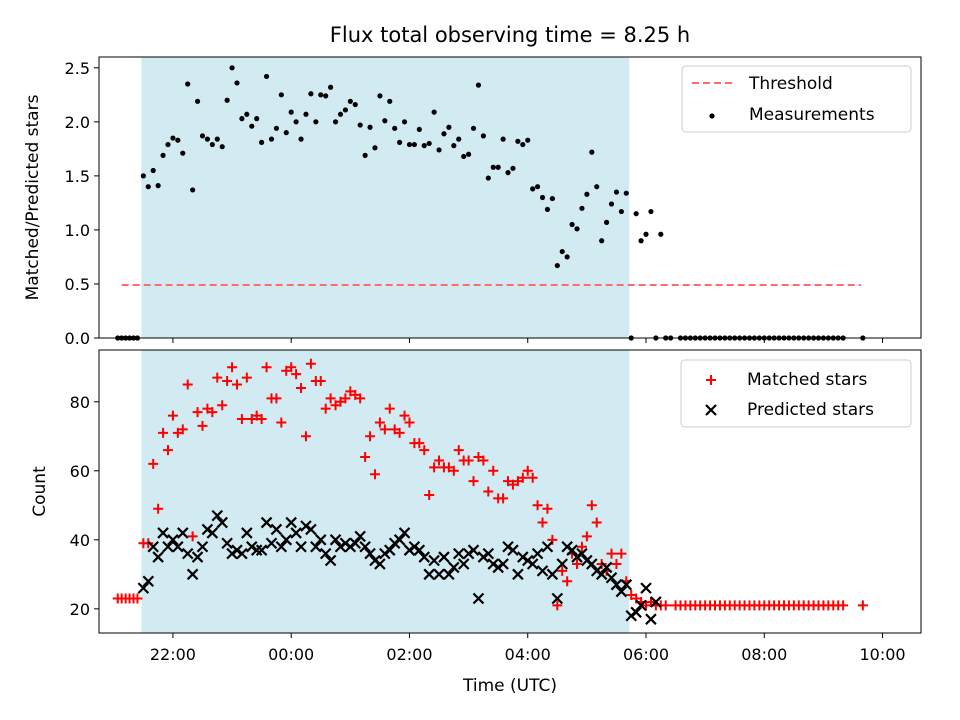 This screenshot has height=720, width=960. What do you see at coordinates (510, 35) in the screenshot?
I see `chart-title: Flux total observing time = 8.25 h` at bounding box center [510, 35].